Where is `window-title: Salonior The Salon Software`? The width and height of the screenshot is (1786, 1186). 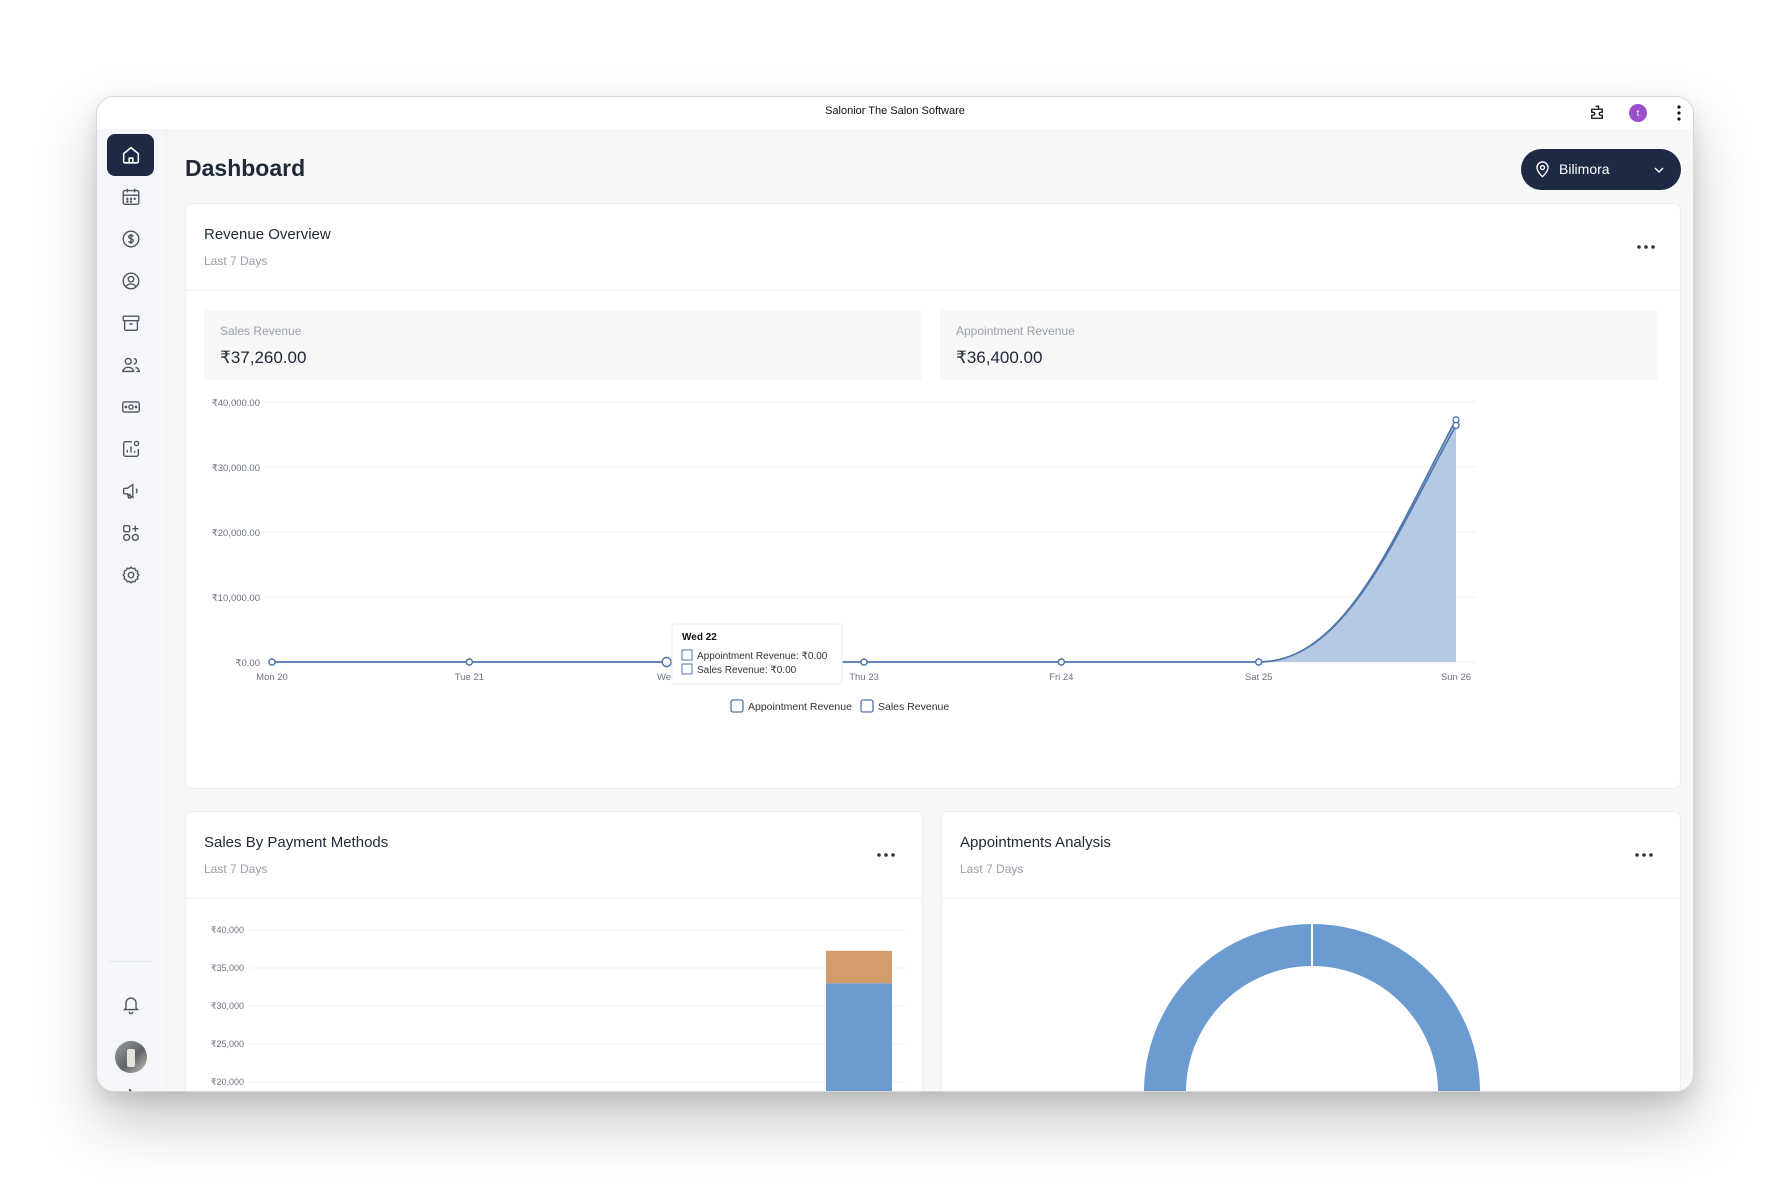
window-title: Salonior The Salon Software is located at coordinates (895, 111).